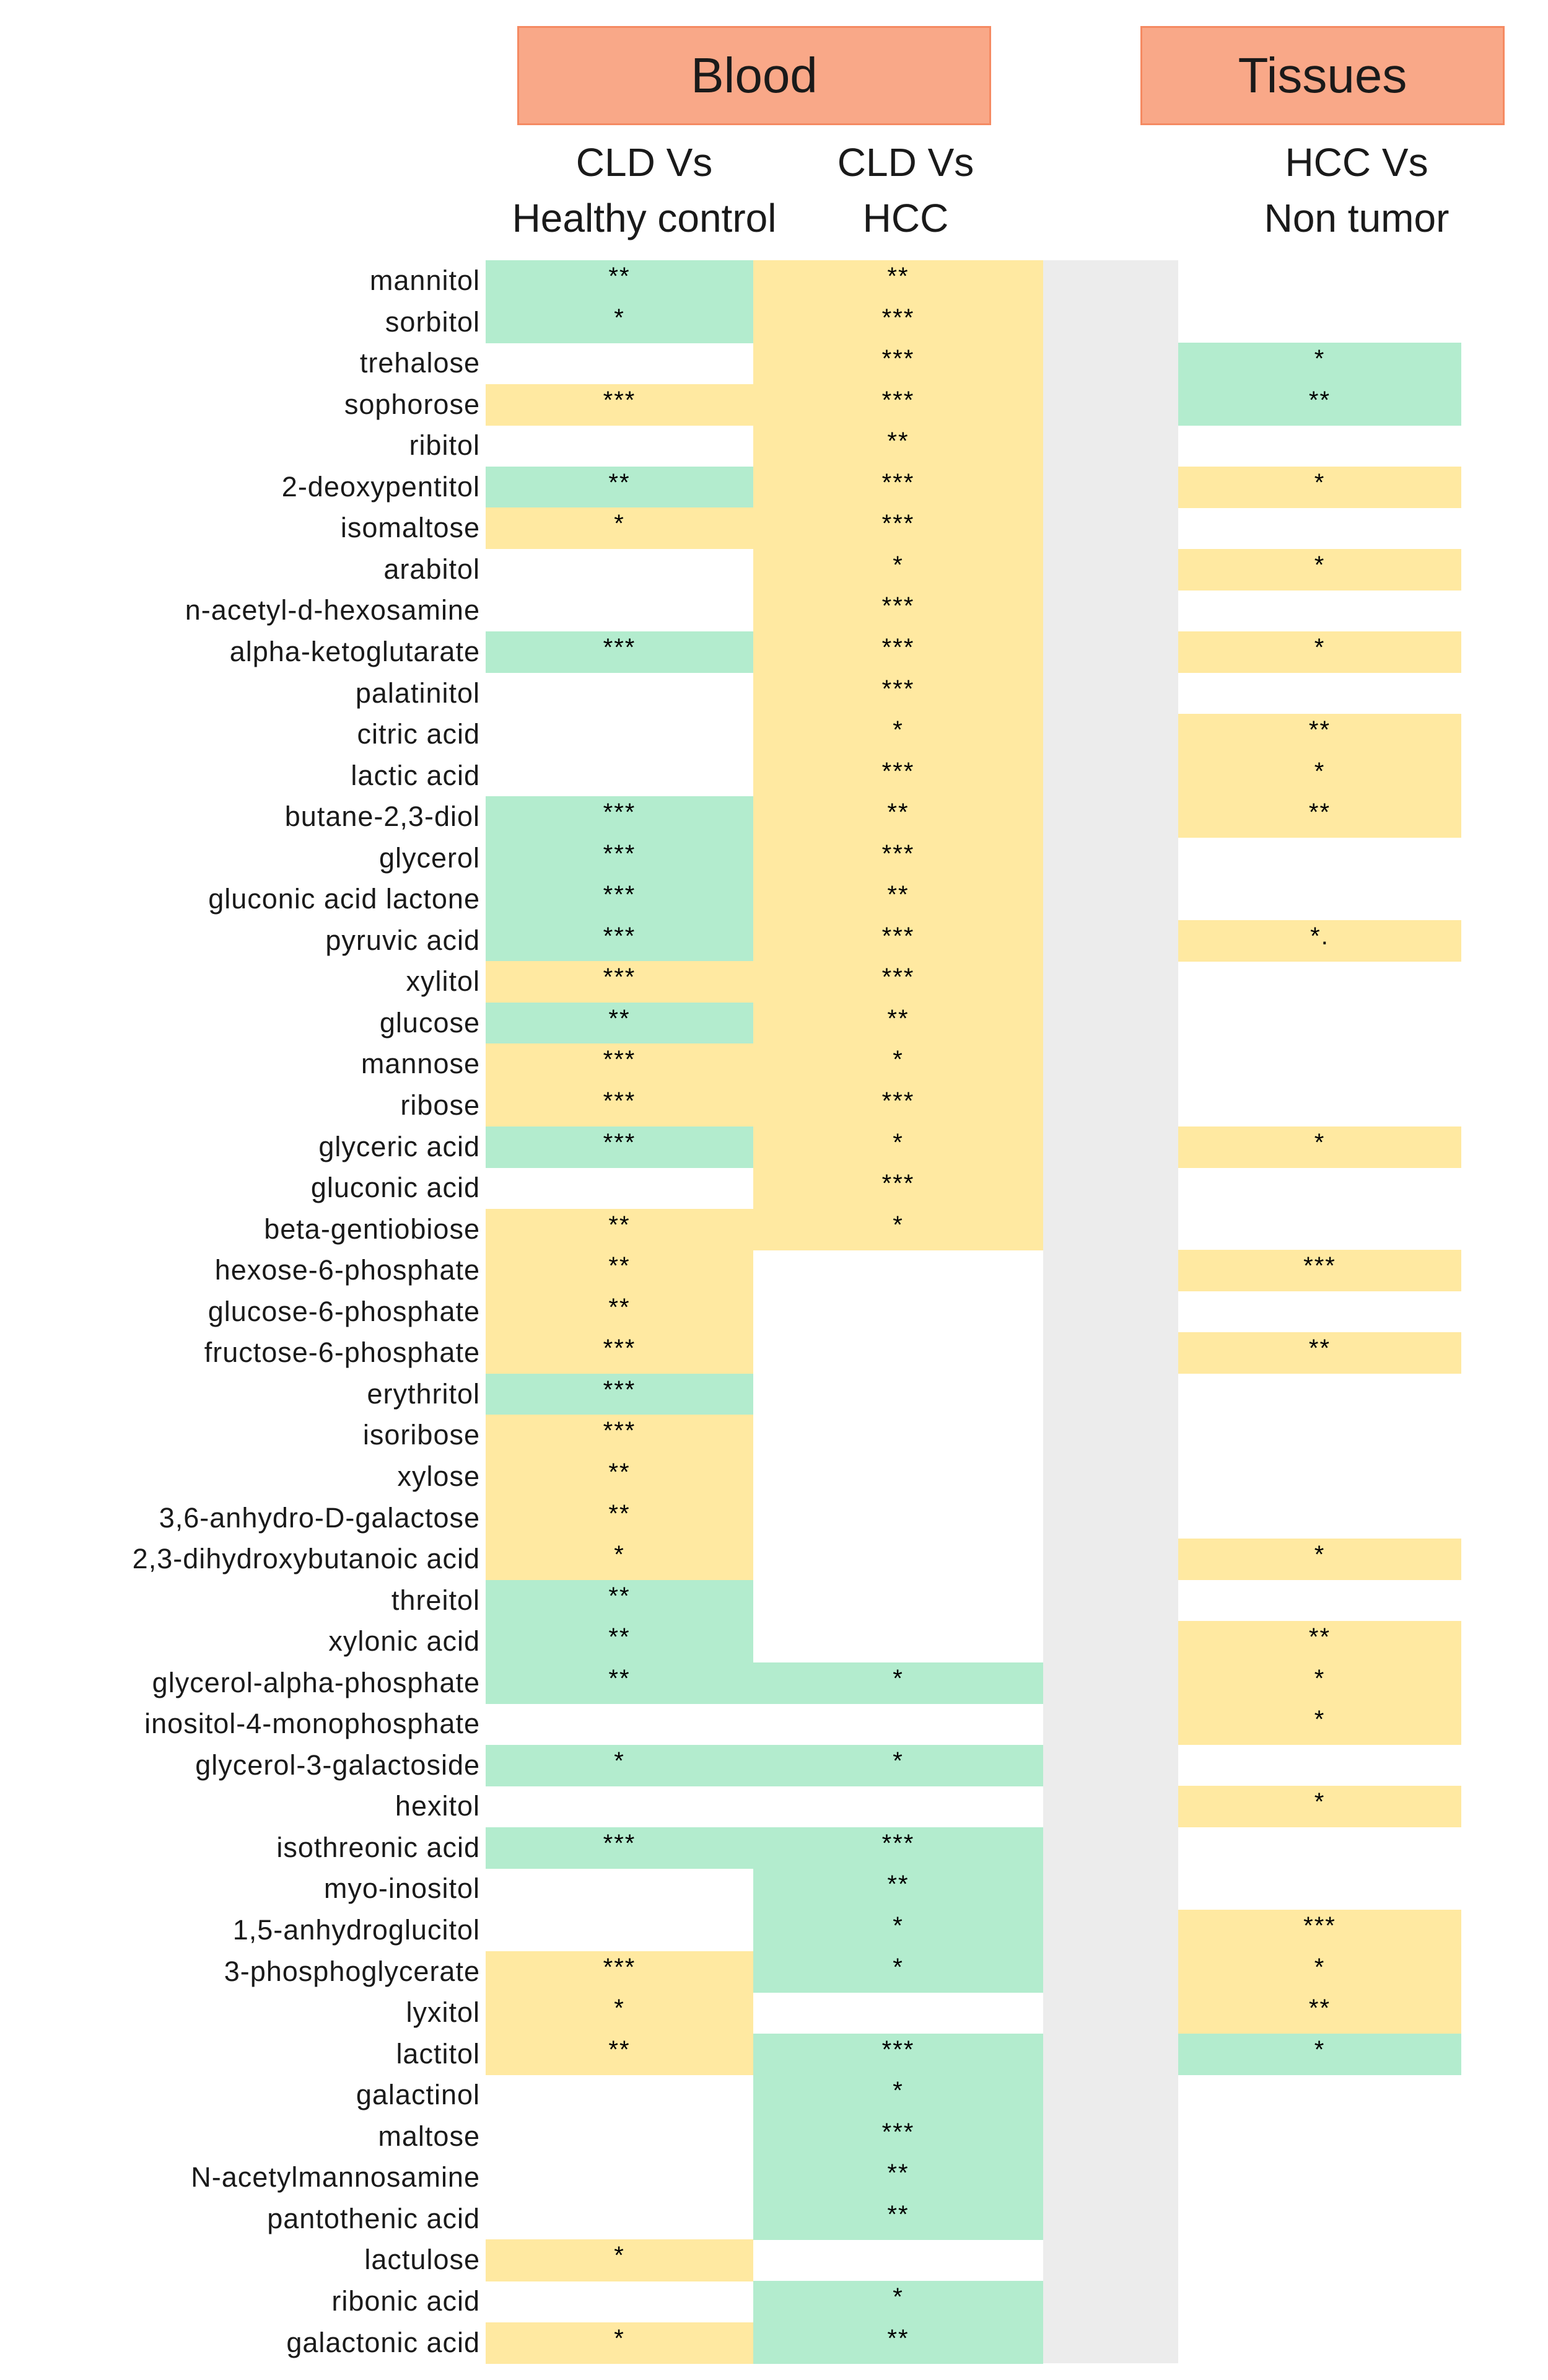  Describe the element at coordinates (316, 1682) in the screenshot. I see `row-label: glycerol-alpha-phosphate` at that location.